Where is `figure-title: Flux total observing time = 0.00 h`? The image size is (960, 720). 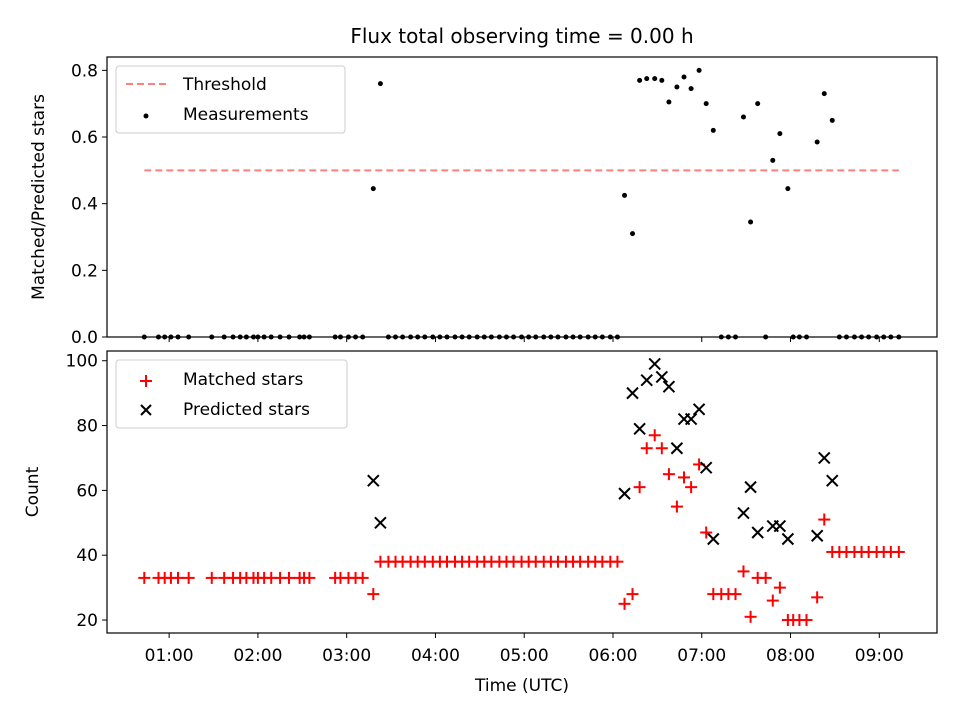 figure-title: Flux total observing time = 0.00 h is located at coordinates (521, 36).